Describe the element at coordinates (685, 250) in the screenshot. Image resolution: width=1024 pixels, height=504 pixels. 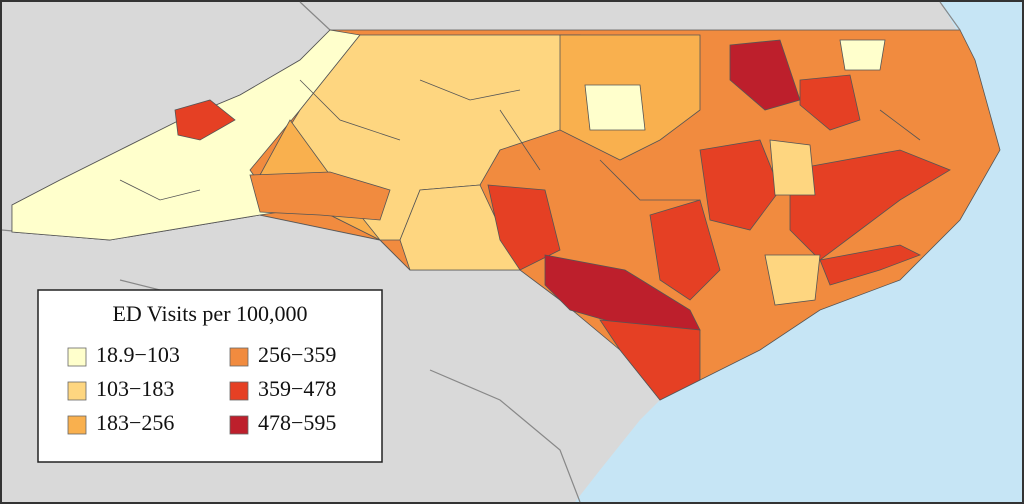
I see `region-sampson` at that location.